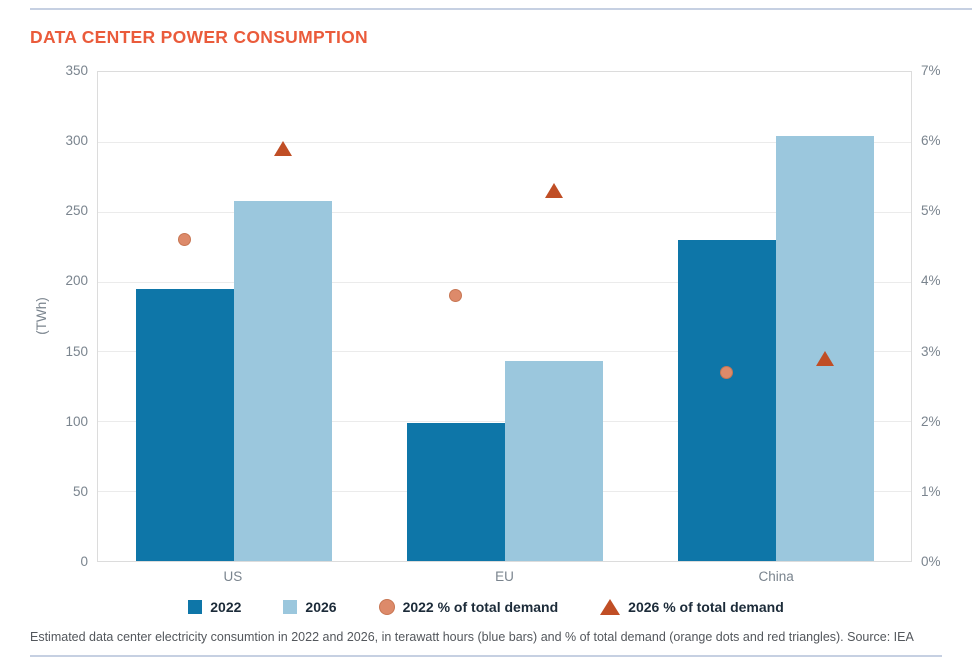 The height and width of the screenshot is (671, 972). What do you see at coordinates (59, 316) in the screenshot?
I see `left-axis-ticks: 0 50 100 150 200 250 300 350` at bounding box center [59, 316].